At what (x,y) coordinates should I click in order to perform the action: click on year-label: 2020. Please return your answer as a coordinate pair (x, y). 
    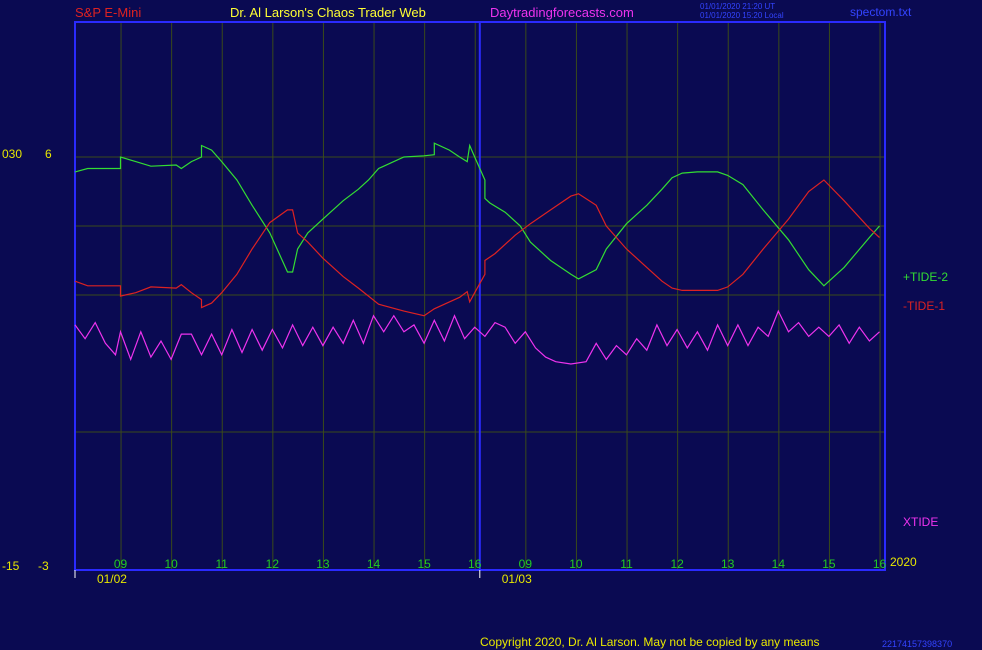
    Looking at the image, I should click on (903, 562).